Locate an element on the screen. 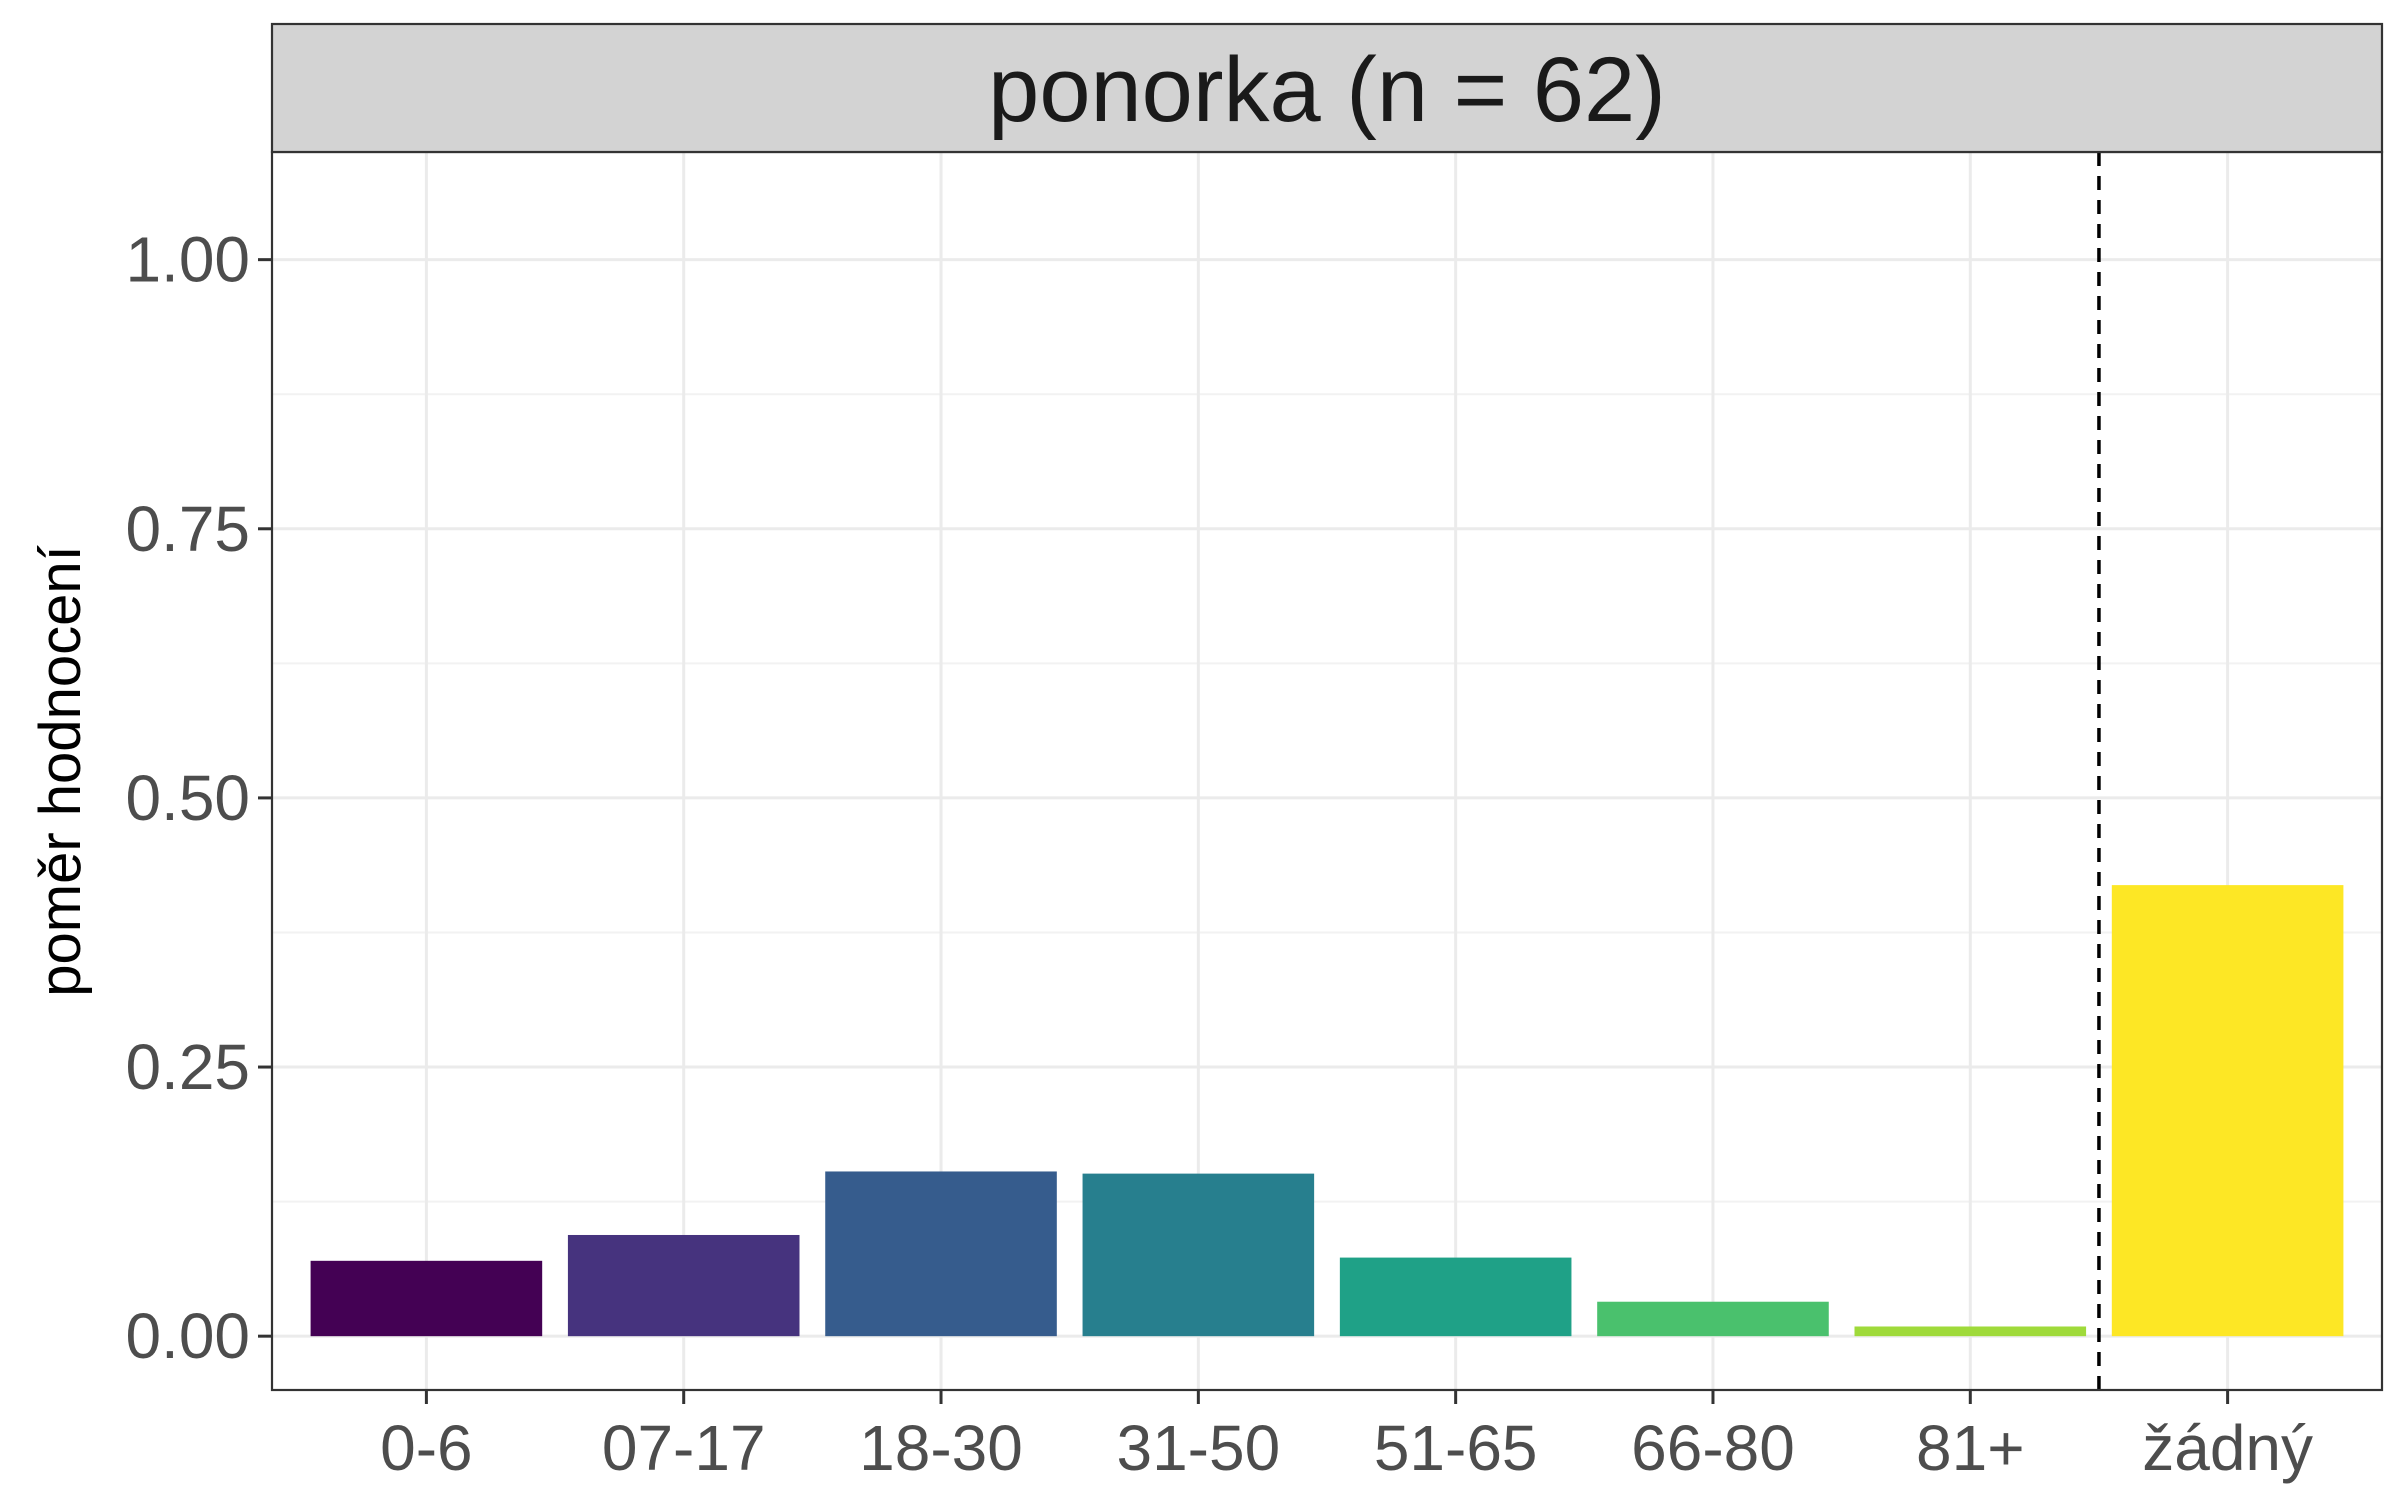  x-tick-label: 18-30 is located at coordinates (941, 1448).